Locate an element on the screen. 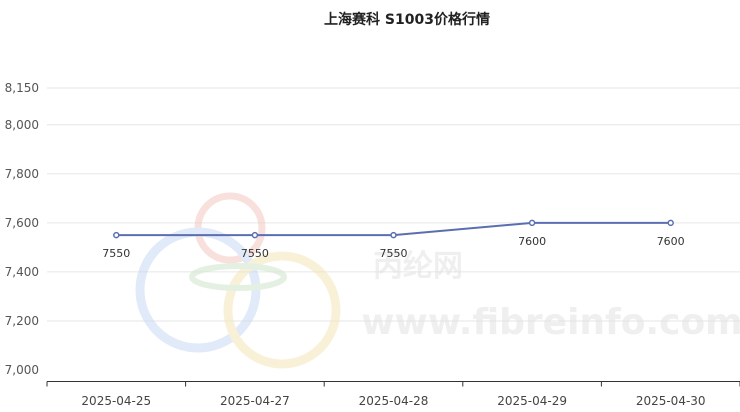  watermark-site-name: 丙纶网 is located at coordinates (418, 266).